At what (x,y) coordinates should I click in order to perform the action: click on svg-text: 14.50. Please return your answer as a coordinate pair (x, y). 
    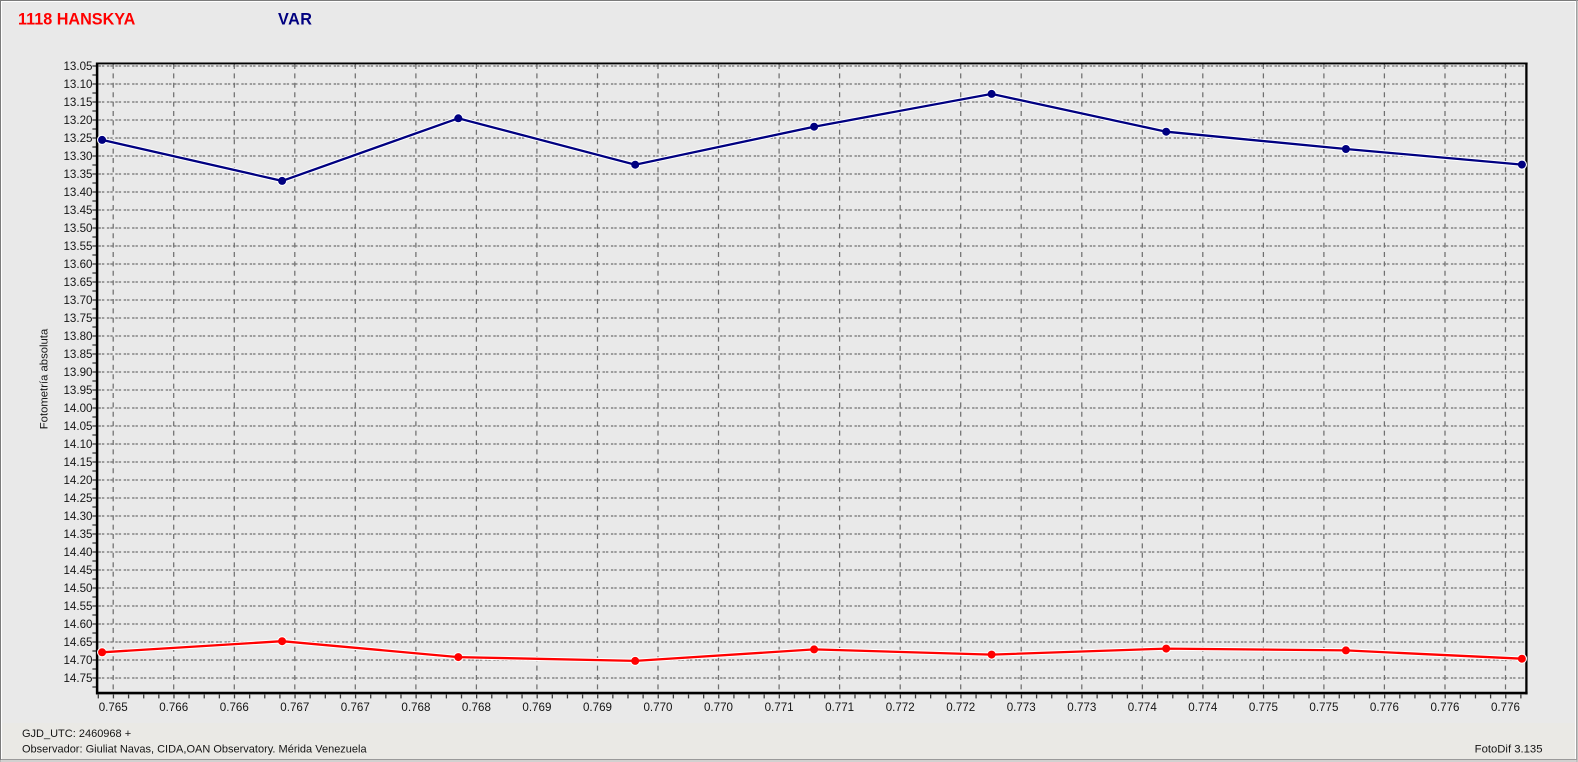
    Looking at the image, I should click on (77, 588).